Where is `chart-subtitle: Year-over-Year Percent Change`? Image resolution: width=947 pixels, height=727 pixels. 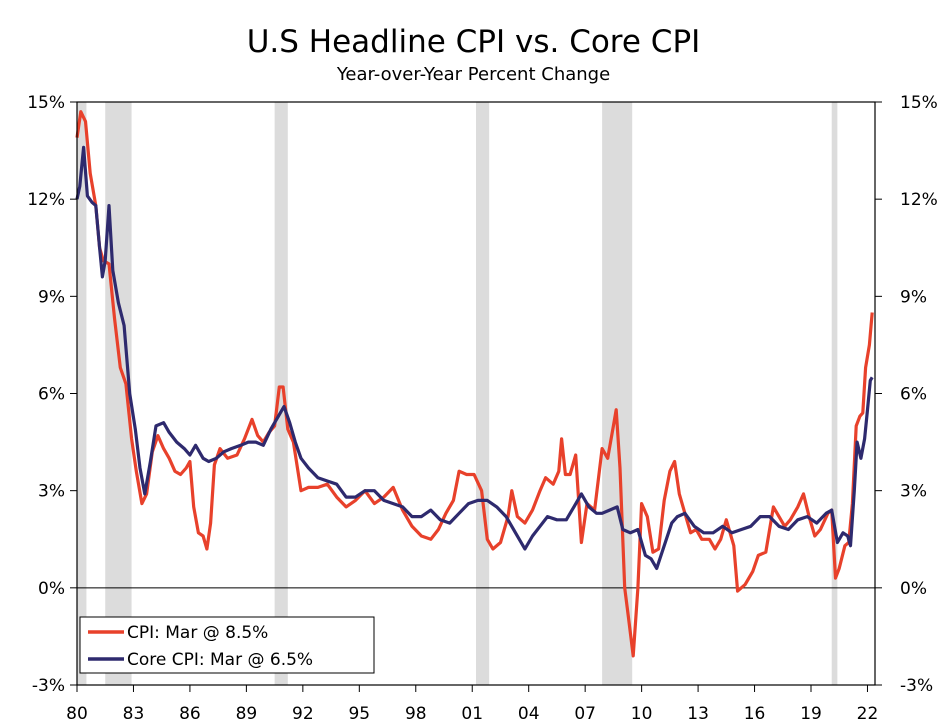 chart-subtitle: Year-over-Year Percent Change is located at coordinates (473, 74).